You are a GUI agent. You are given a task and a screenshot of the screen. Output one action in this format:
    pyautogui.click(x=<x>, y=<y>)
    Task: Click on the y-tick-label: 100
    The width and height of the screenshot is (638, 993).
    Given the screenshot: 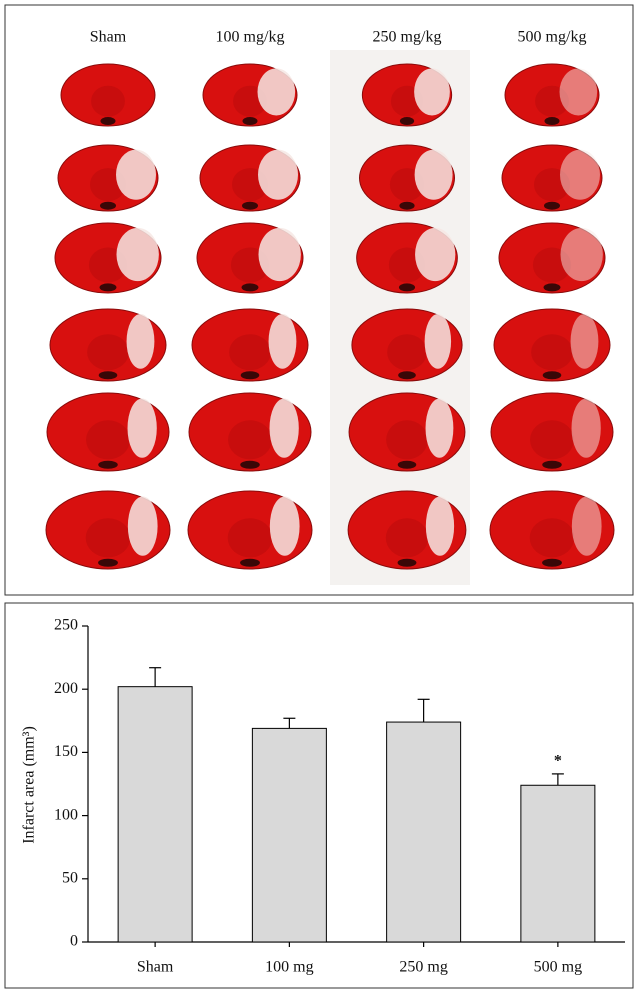 What is the action you would take?
    pyautogui.click(x=66, y=814)
    